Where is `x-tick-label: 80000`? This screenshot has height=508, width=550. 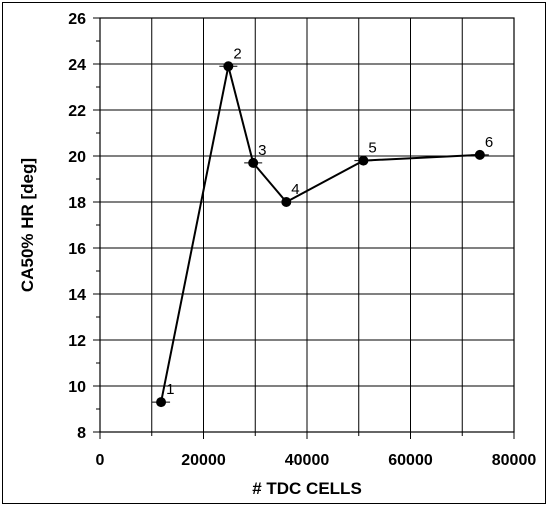 x-tick-label: 80000 is located at coordinates (514, 460).